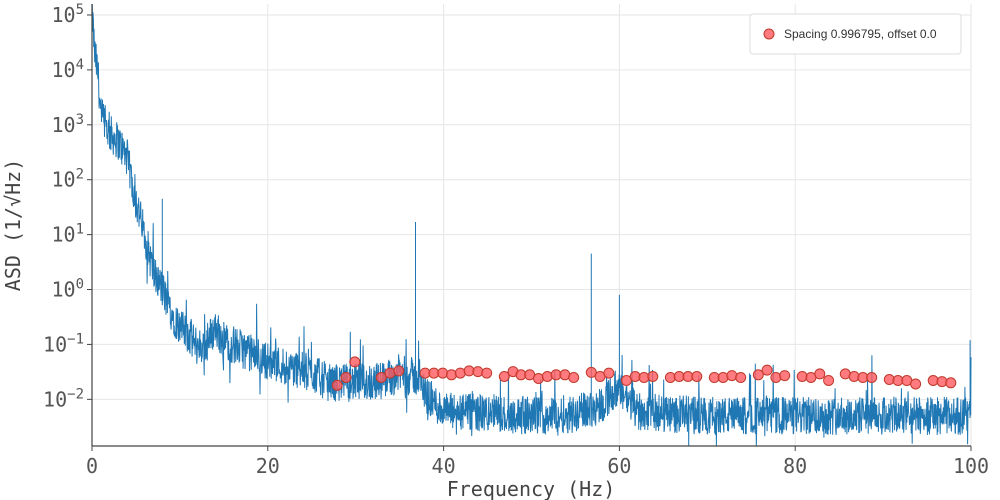 This screenshot has height=500, width=1000. What do you see at coordinates (67, 14) in the screenshot?
I see `y-tick-label: 10⁵` at bounding box center [67, 14].